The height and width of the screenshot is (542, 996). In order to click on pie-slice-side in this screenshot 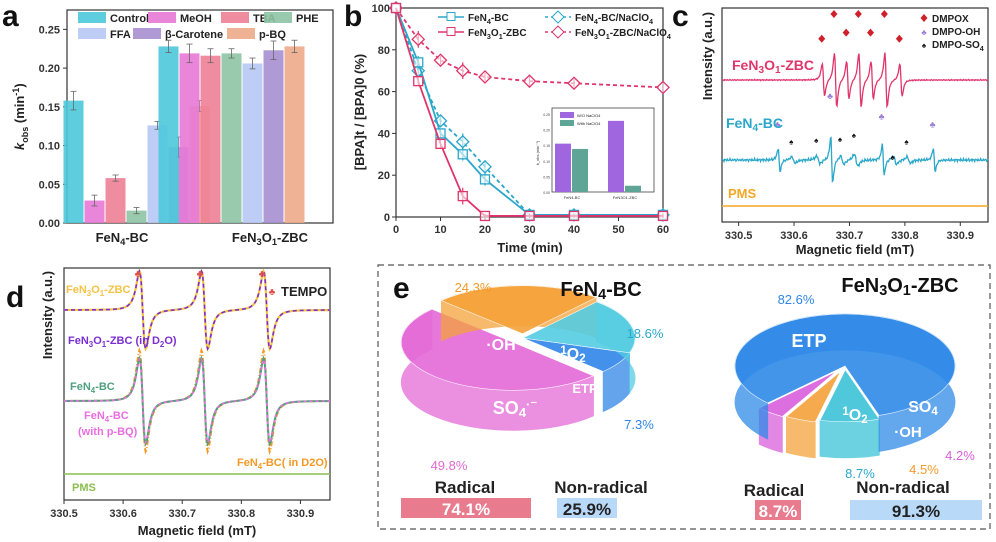, I will do `click(849, 438)`.